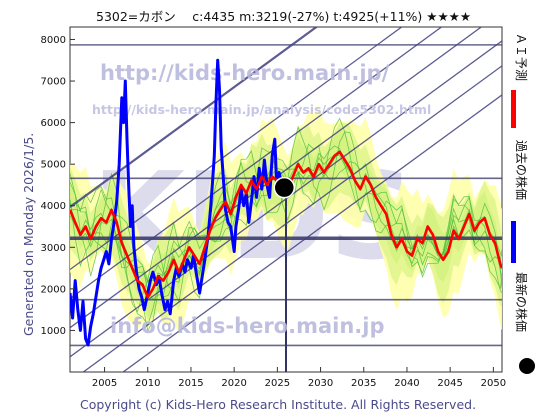  Describe the element at coordinates (245, 73) in the screenshot. I see `url-watermark: http://kids-hero.main.jp/` at that location.